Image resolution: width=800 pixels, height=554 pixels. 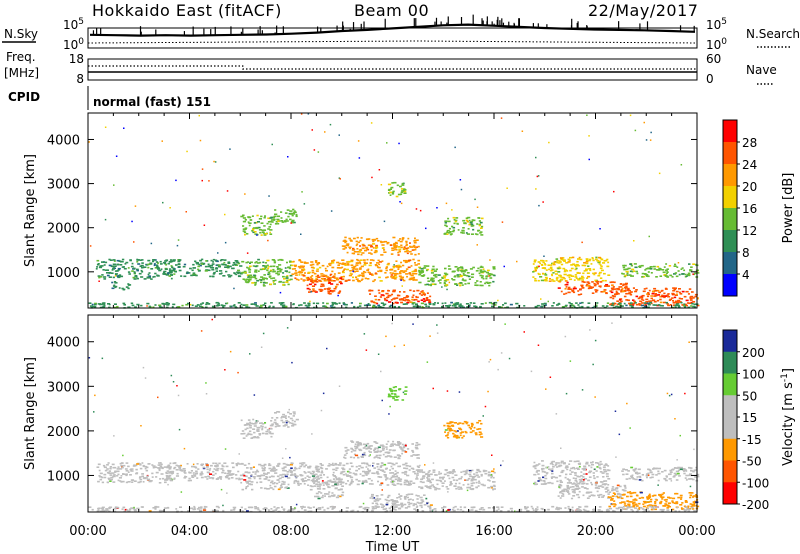 What do you see at coordinates (392, 69) in the screenshot?
I see `freq-frame` at bounding box center [392, 69].